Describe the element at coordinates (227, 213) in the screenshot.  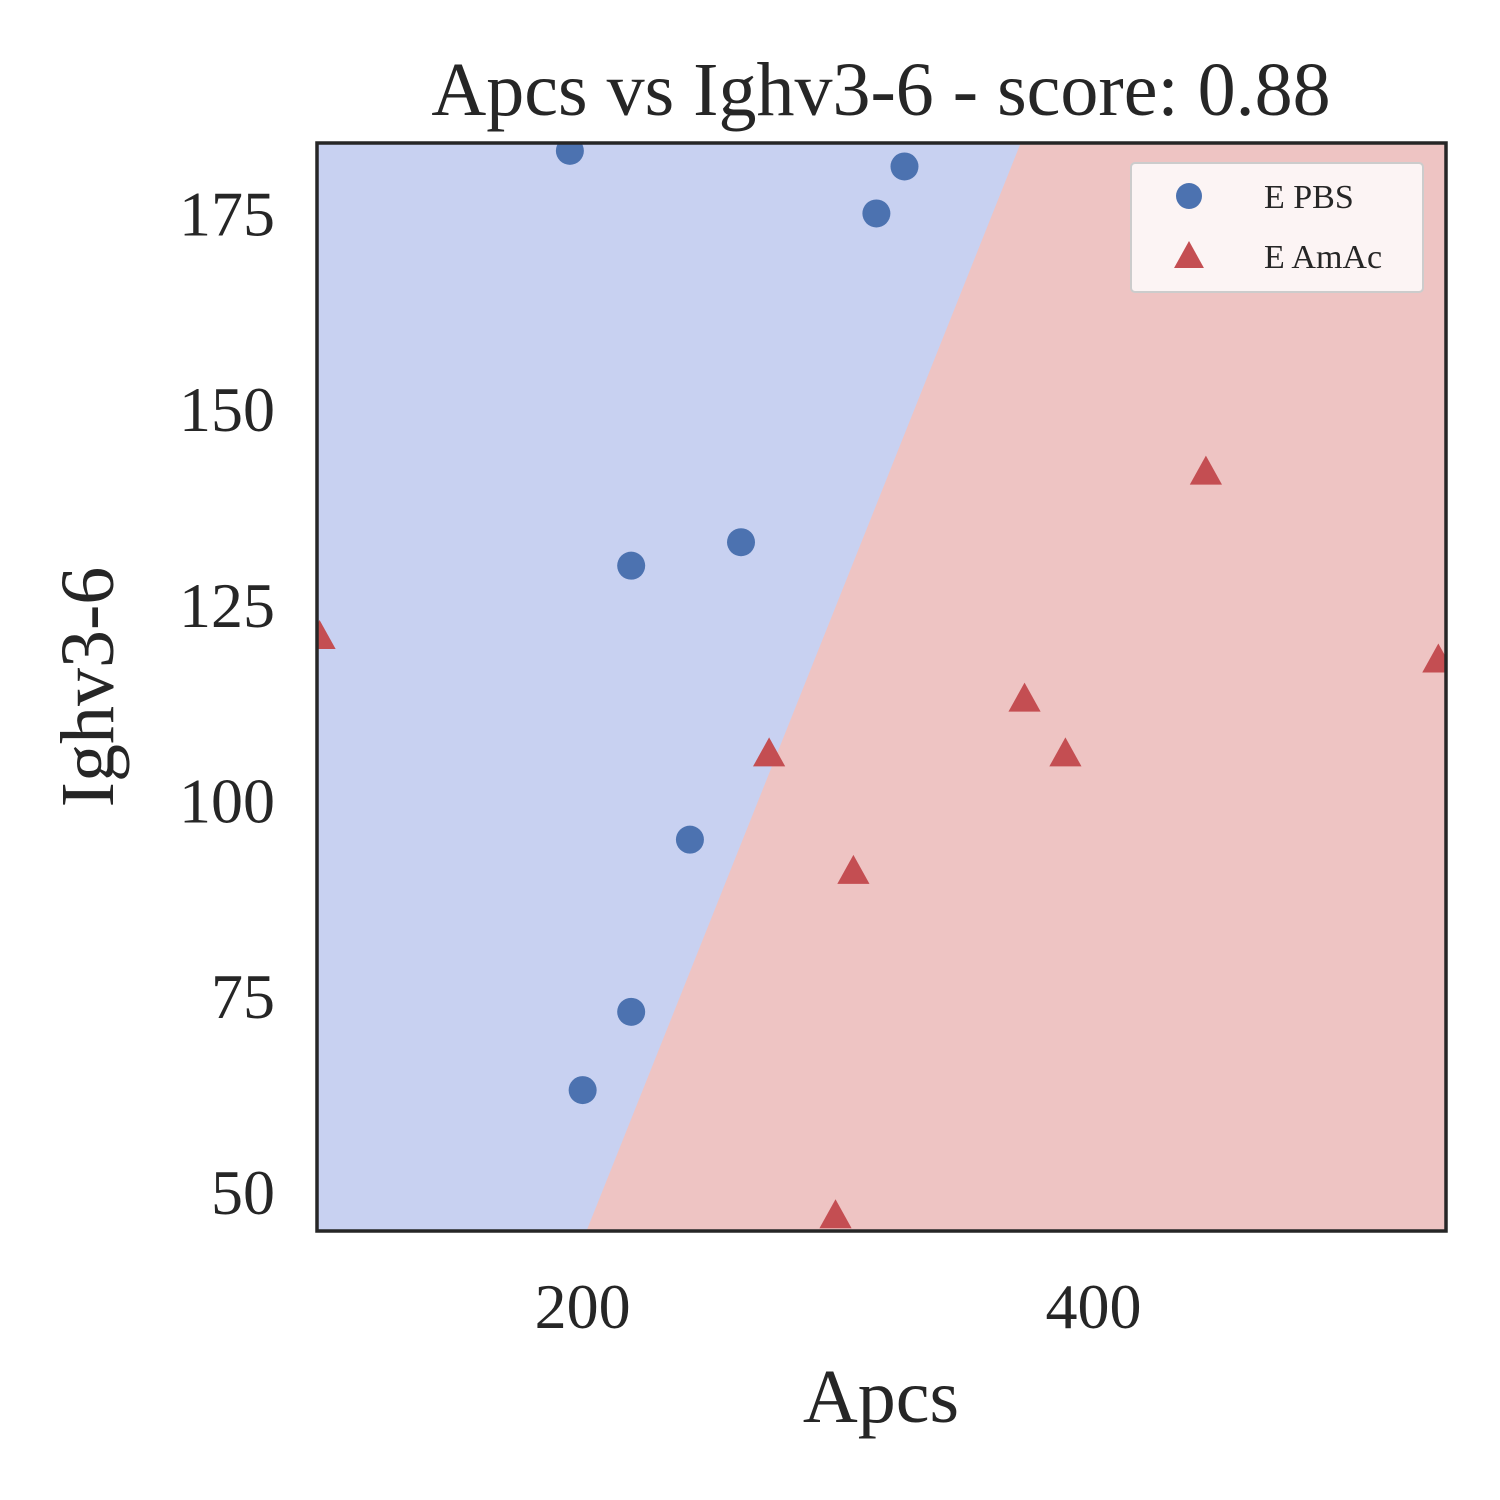
I see `y-tick-label: 175` at that location.